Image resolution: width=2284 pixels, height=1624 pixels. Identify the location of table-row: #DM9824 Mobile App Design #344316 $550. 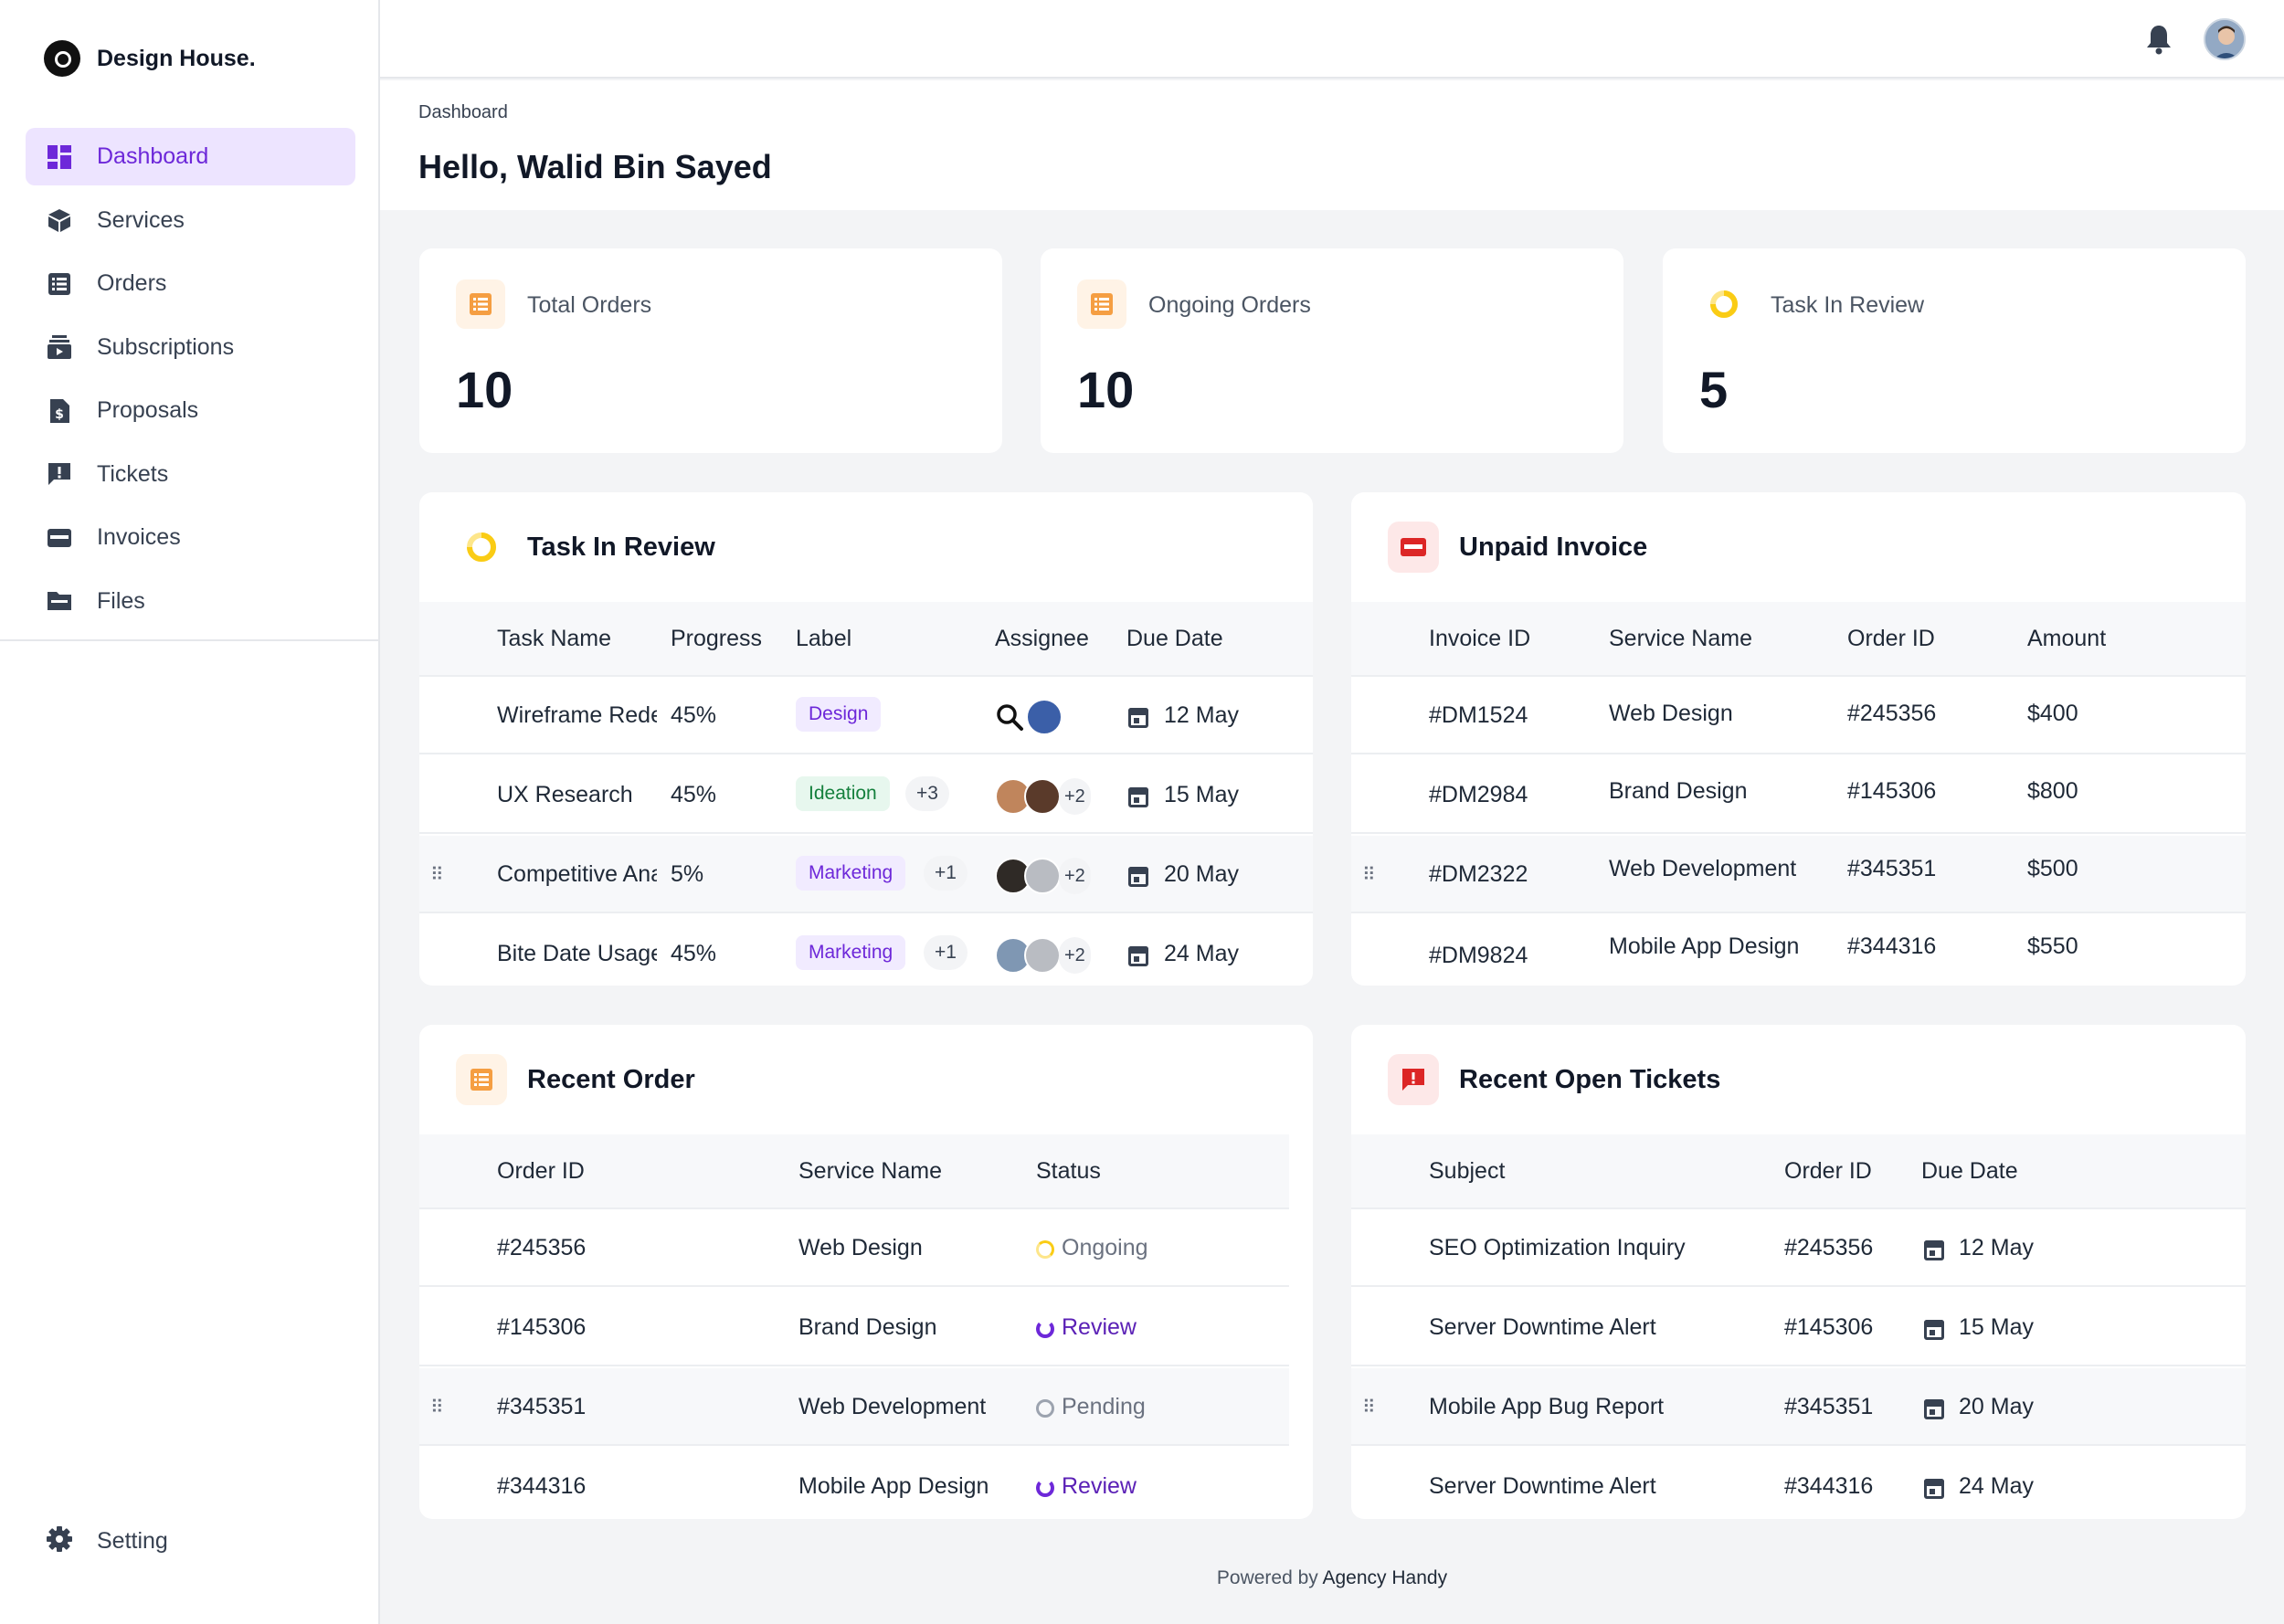
(1798, 950).